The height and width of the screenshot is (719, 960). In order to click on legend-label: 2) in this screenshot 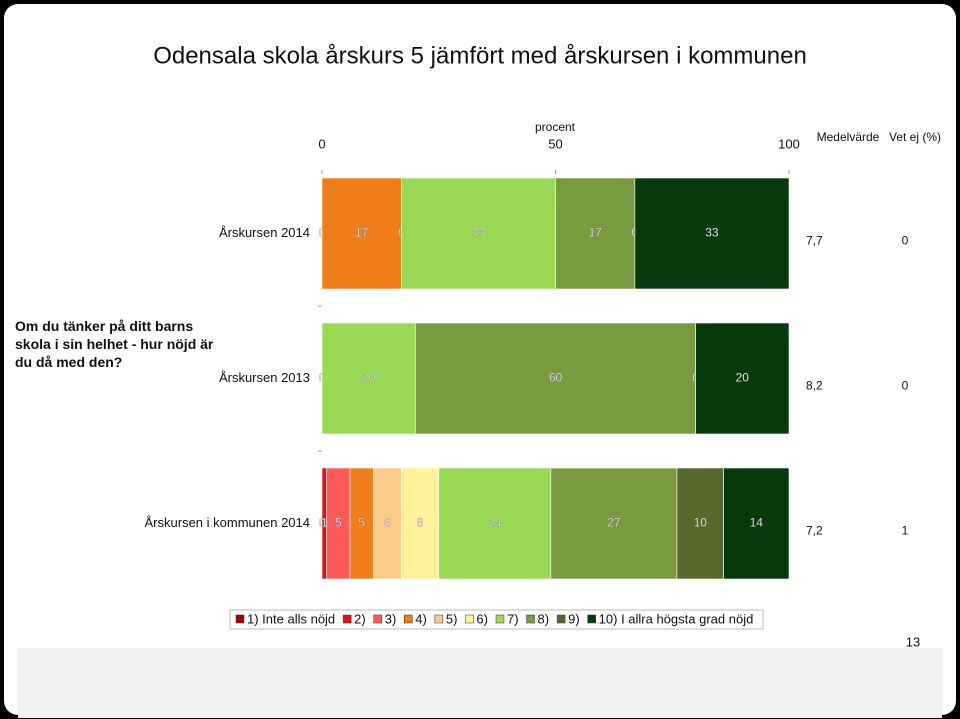, I will do `click(360, 618)`.